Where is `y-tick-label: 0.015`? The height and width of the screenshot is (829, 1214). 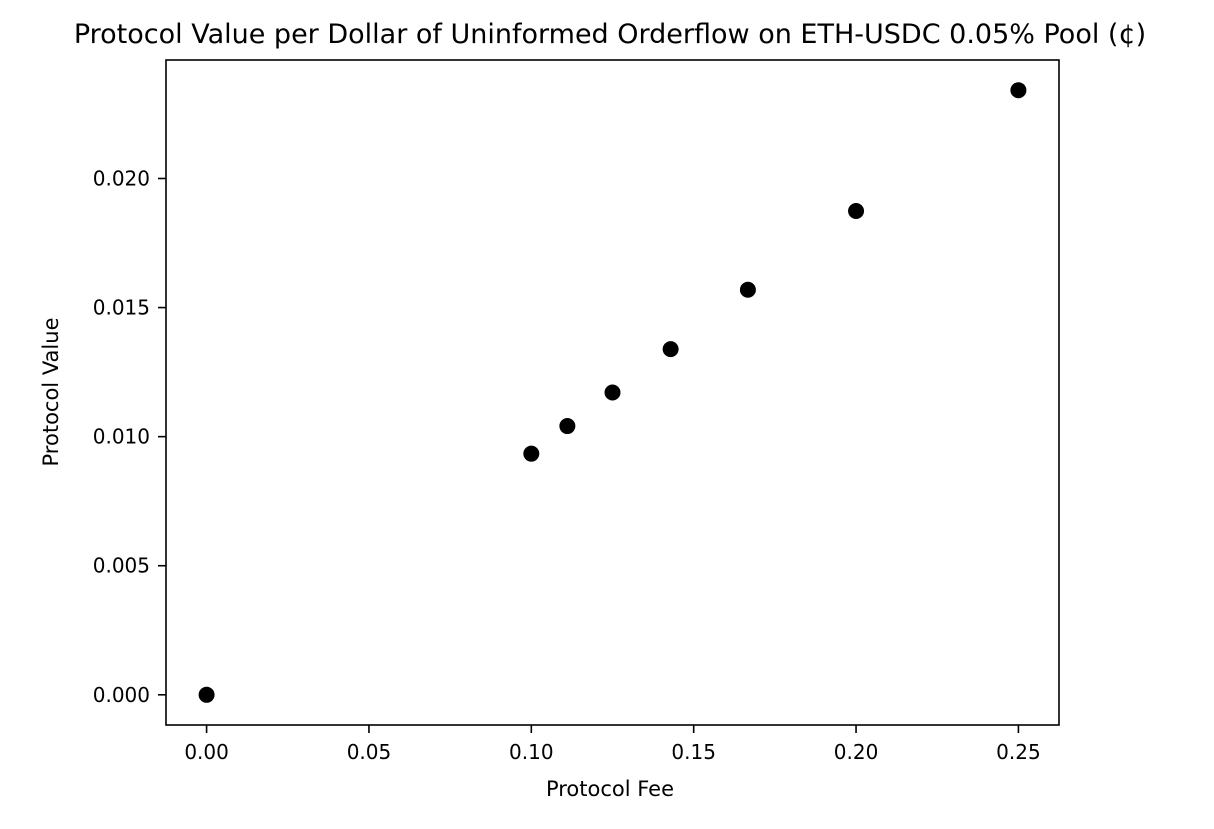
y-tick-label: 0.015 is located at coordinates (121, 308).